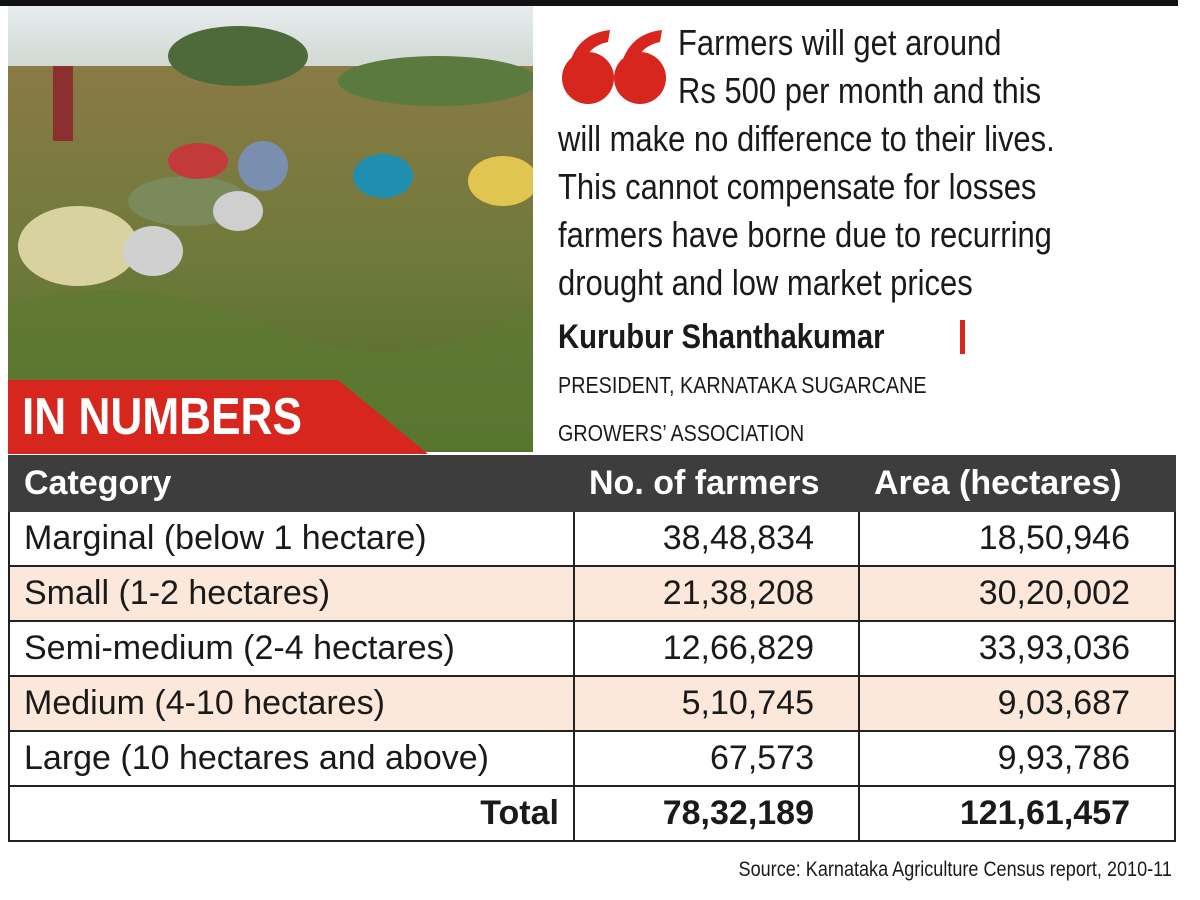  Describe the element at coordinates (291, 593) in the screenshot. I see `table-cell: Small (1-2 hectares)` at that location.